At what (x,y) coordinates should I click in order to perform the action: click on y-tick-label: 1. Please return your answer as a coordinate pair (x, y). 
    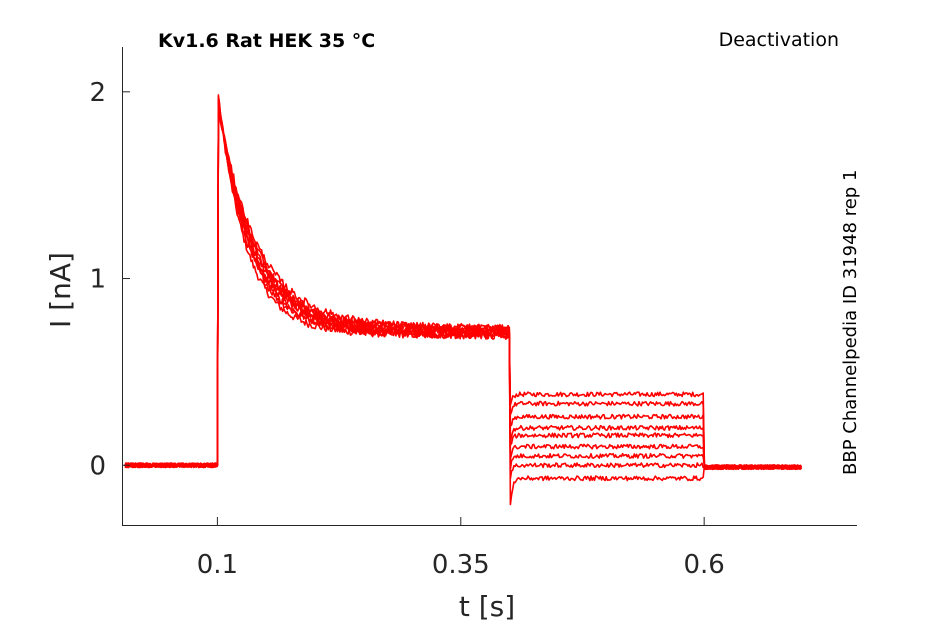
    Looking at the image, I should click on (97, 280).